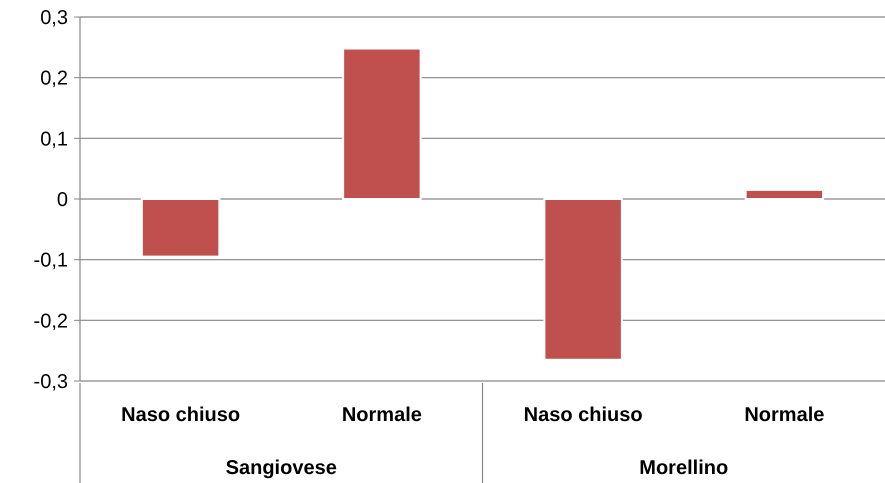 The image size is (885, 483). Describe the element at coordinates (51, 382) in the screenshot. I see `y-tick-label: -0,3` at that location.